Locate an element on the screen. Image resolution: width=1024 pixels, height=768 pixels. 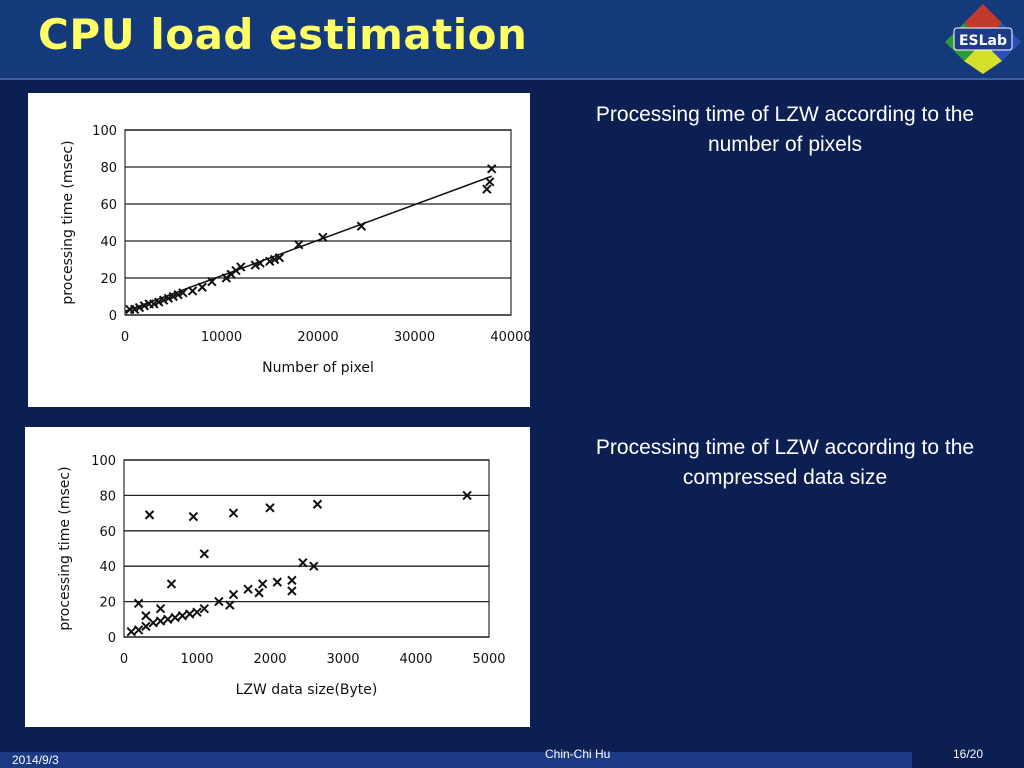
x-tick-label: 30000 is located at coordinates (414, 337).